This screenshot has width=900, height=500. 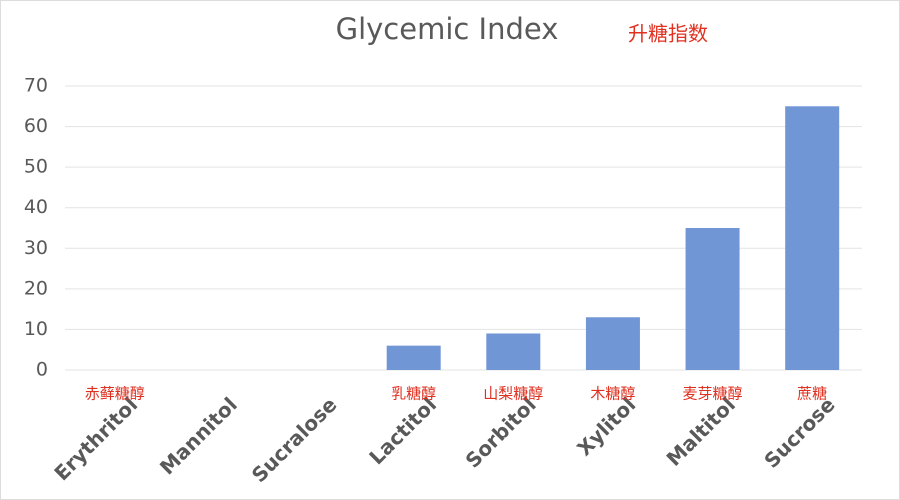 I want to click on y-tick-label: 0, so click(x=42, y=370).